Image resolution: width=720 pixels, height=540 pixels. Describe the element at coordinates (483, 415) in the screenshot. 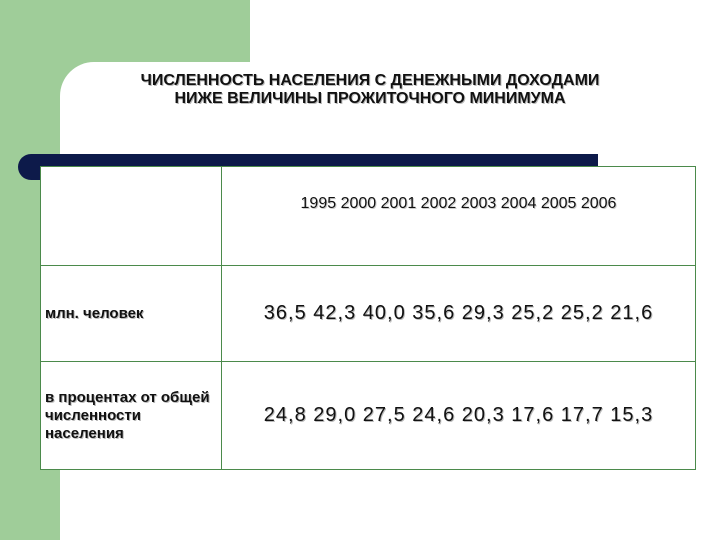

I see `table-cell: 20,3` at that location.